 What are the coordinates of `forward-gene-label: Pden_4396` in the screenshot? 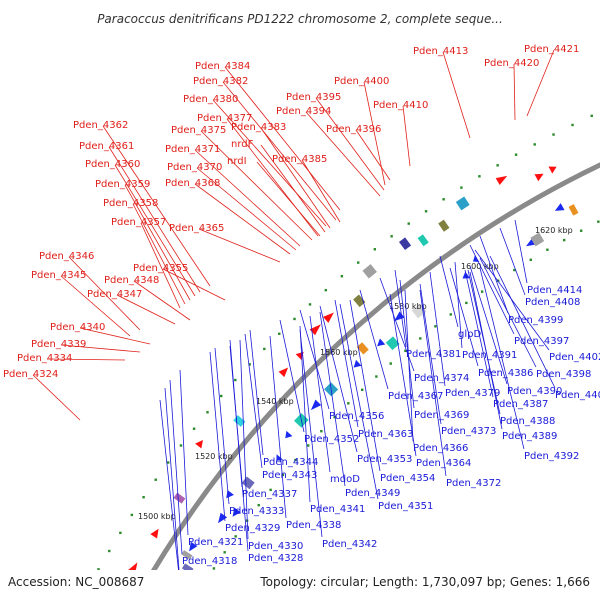 It's located at (353, 129).